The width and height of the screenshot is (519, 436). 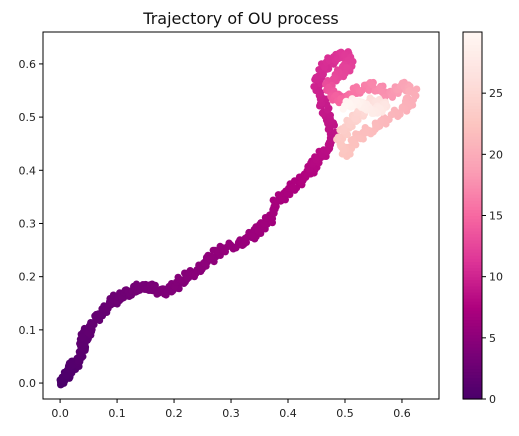 I want to click on x-tick-label: 0.6, so click(x=402, y=413).